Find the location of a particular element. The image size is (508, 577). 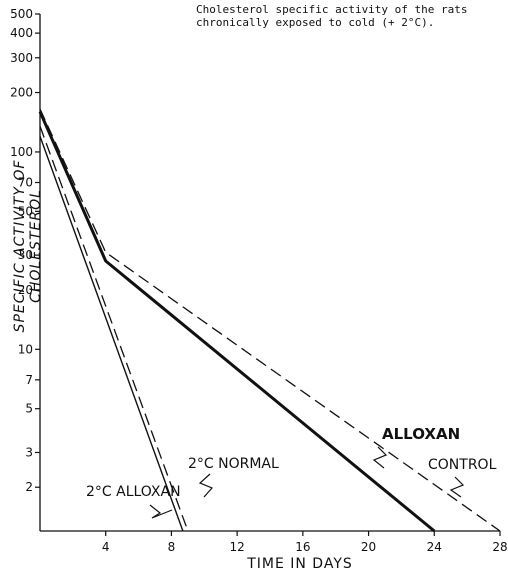

x-tick-label: 24 is located at coordinates (434, 547).